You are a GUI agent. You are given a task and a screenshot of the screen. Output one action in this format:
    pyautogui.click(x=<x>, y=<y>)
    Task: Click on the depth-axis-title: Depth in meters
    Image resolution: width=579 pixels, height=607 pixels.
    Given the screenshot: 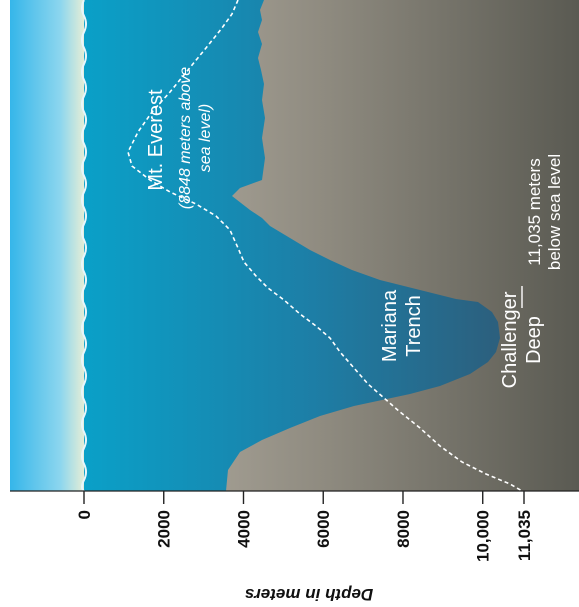 What is the action you would take?
    pyautogui.click(x=309, y=594)
    